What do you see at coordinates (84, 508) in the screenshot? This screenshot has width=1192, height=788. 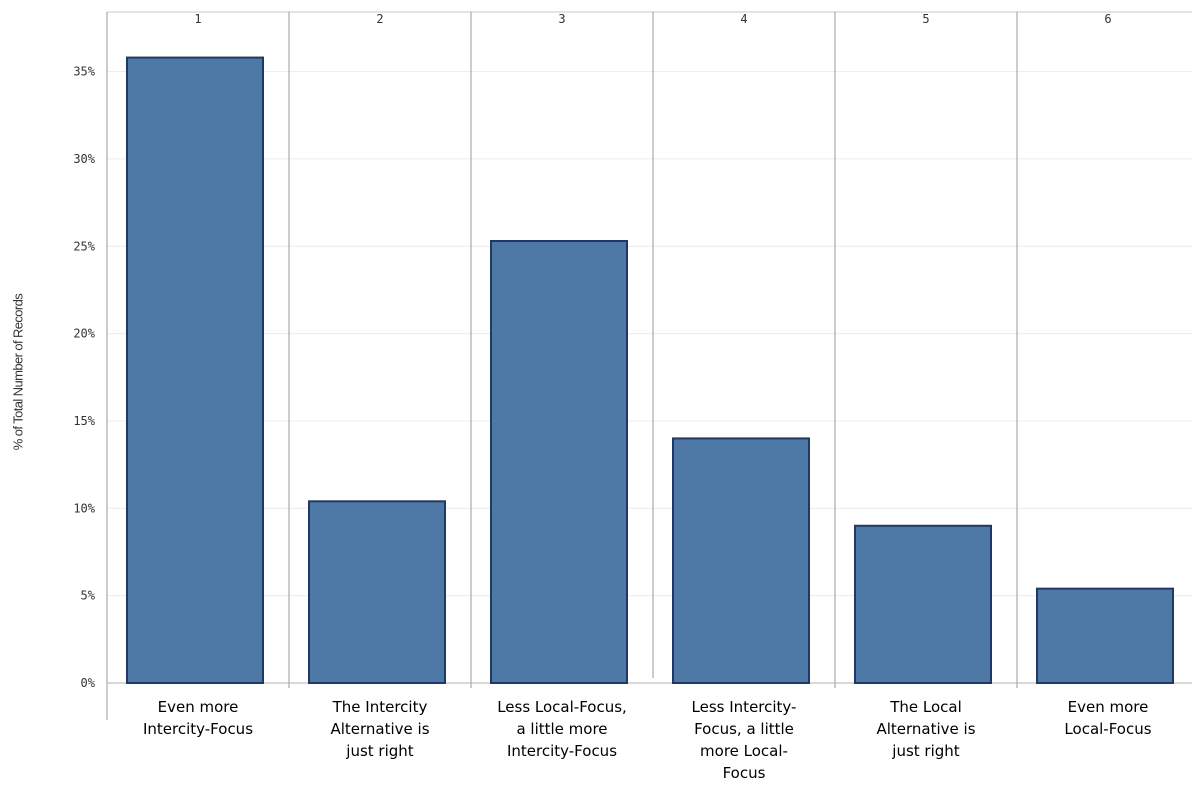 I see `y-tick-label: 10%` at bounding box center [84, 508].